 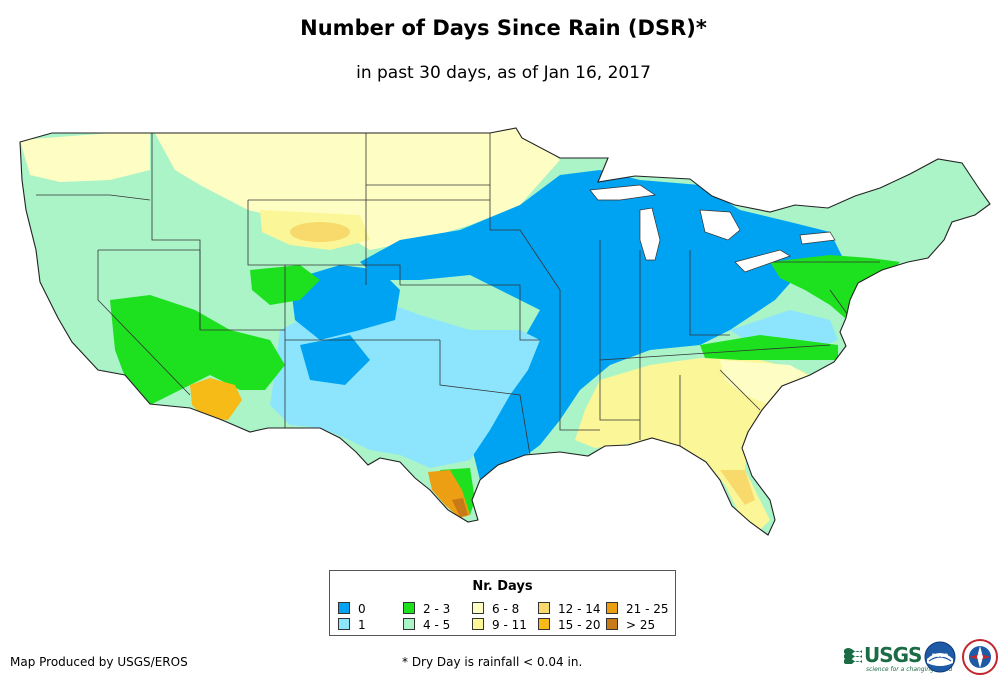 I want to click on border-ks, so click(x=470, y=312).